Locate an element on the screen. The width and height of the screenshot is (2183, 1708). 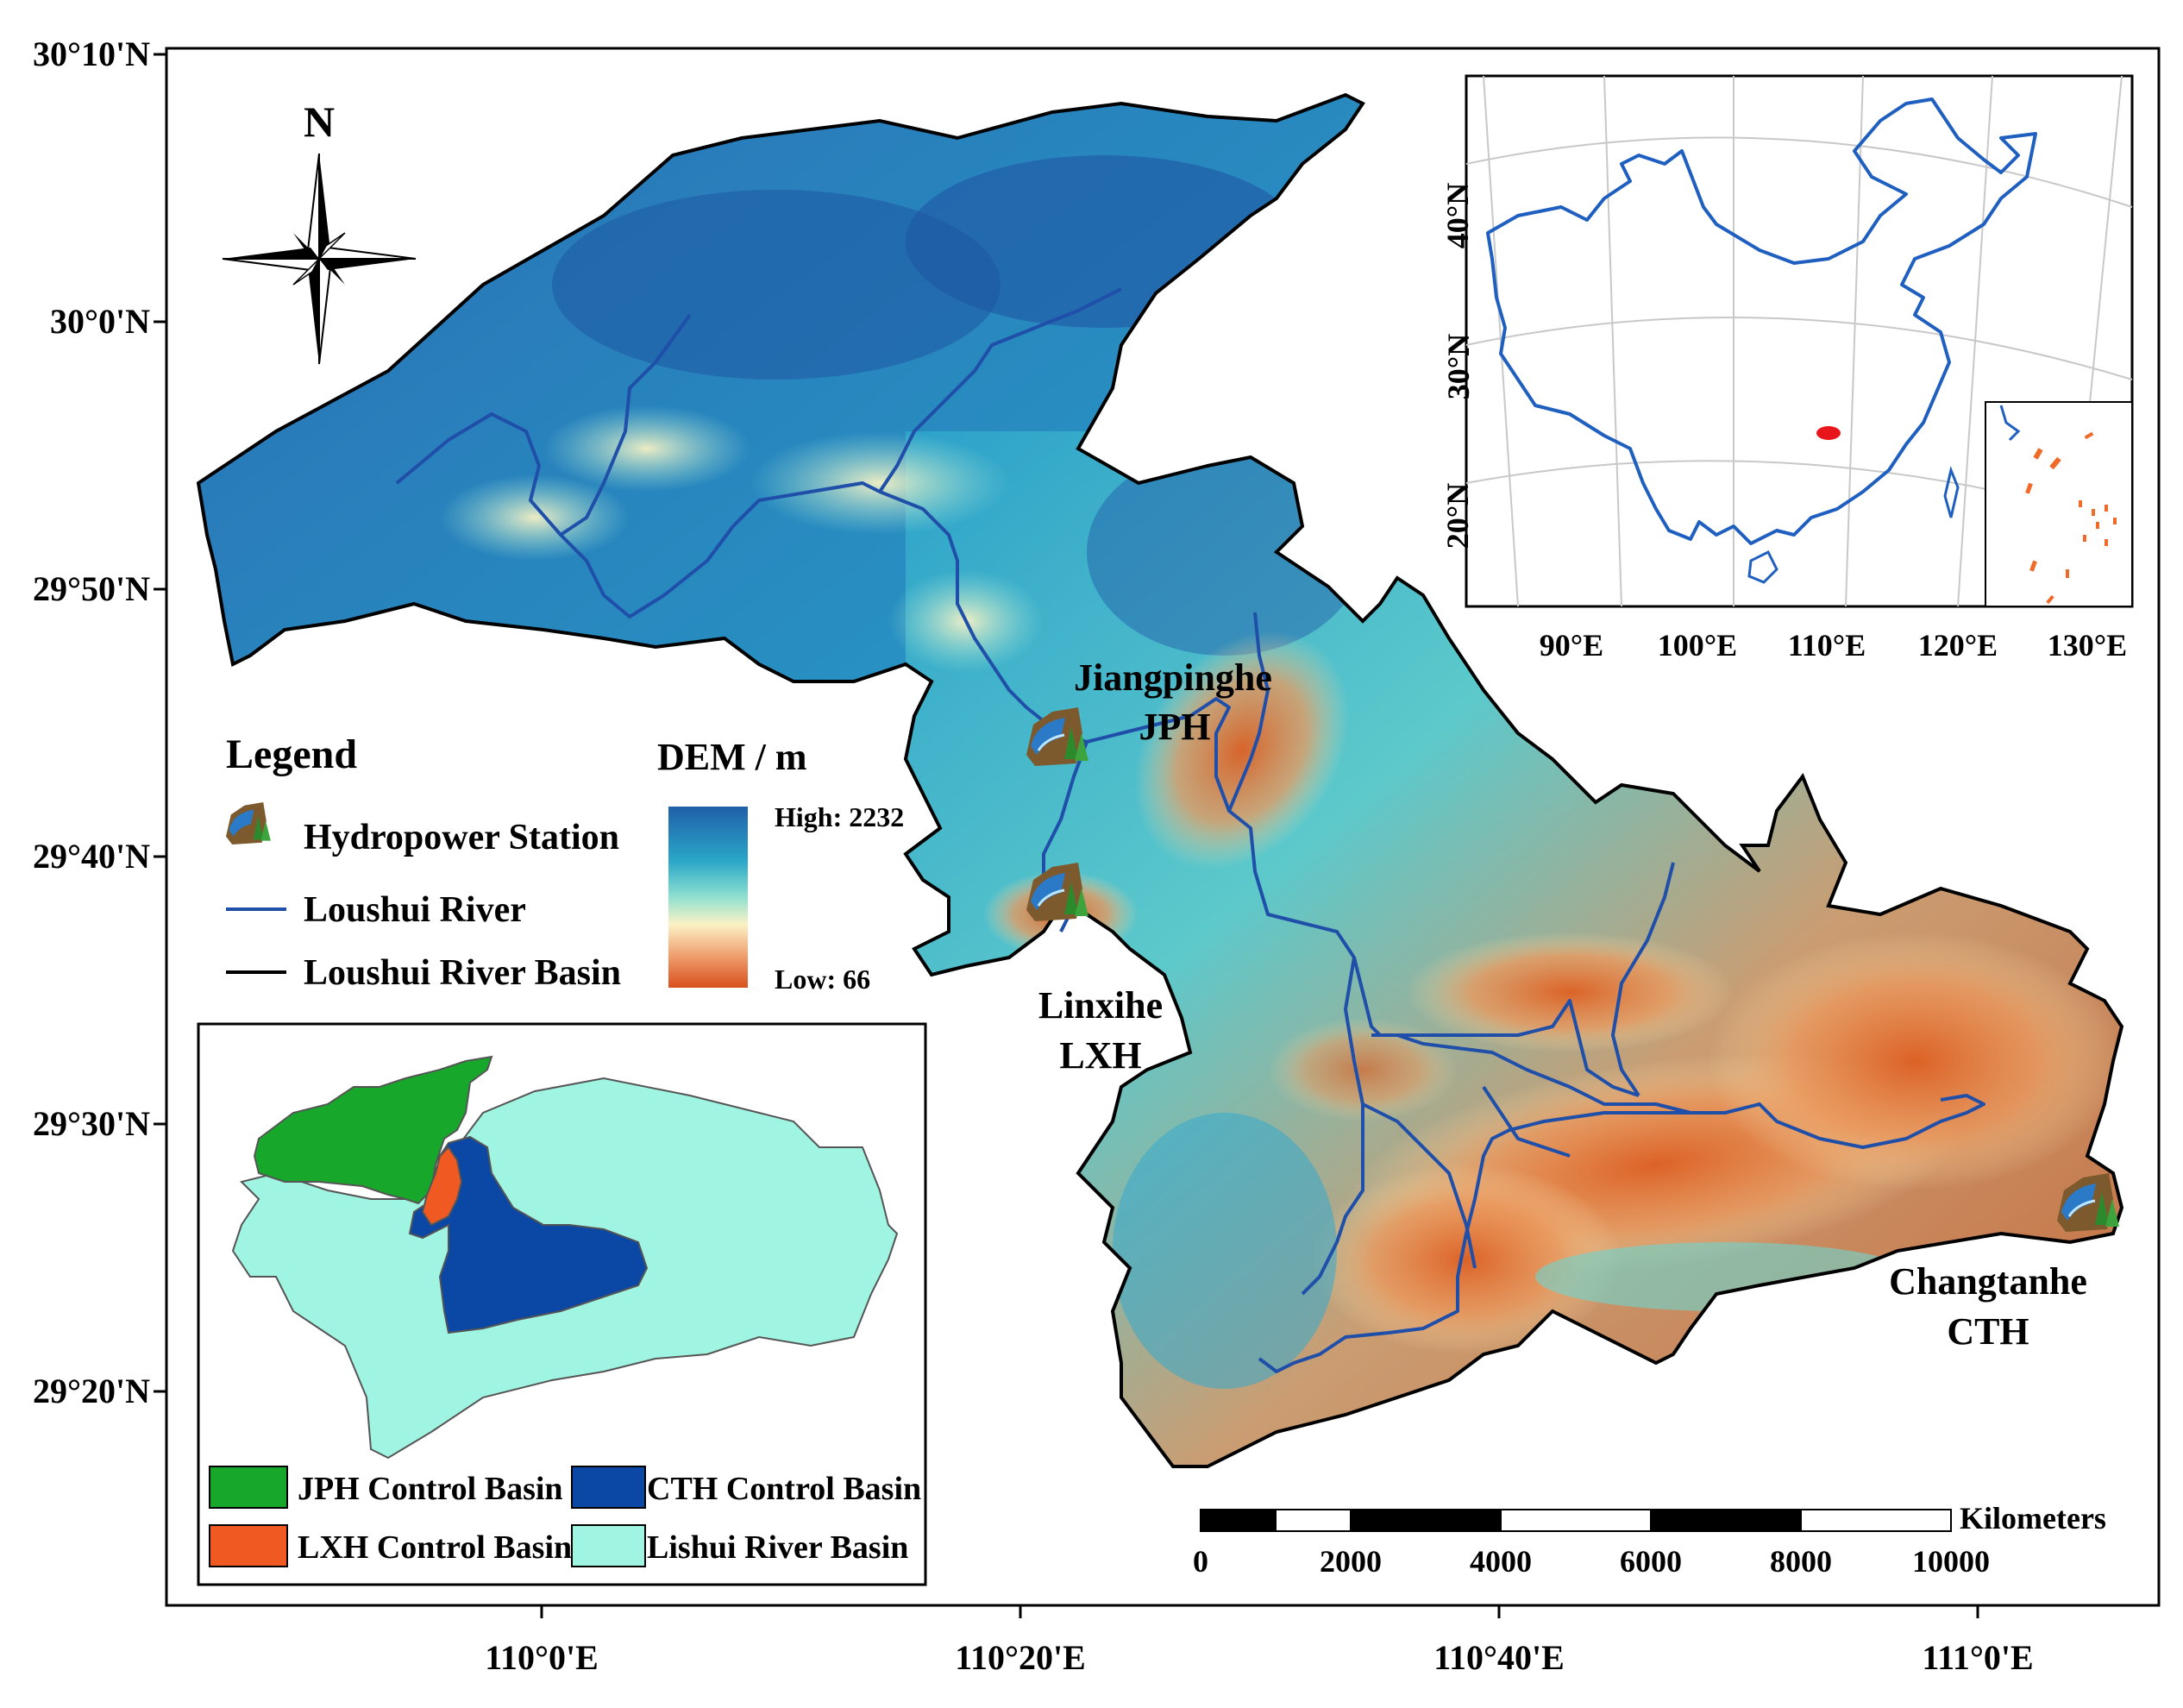
legend-item-lxh-control-basin: LXH Control Basin is located at coordinates (435, 1547).